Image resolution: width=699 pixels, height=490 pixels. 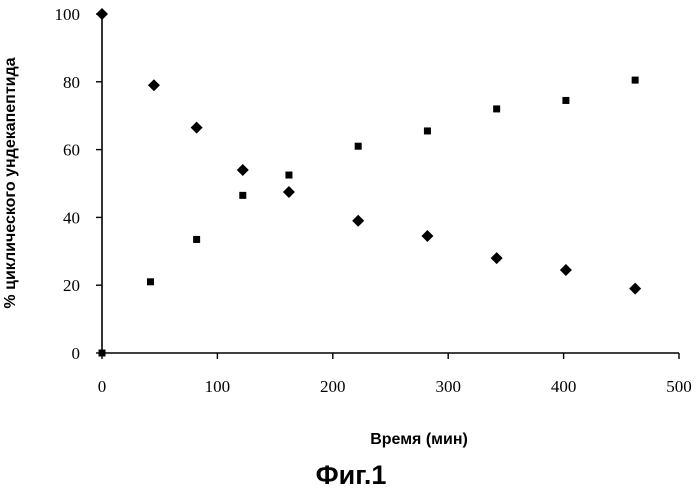 I want to click on x-tick-label: 100, so click(x=218, y=386).